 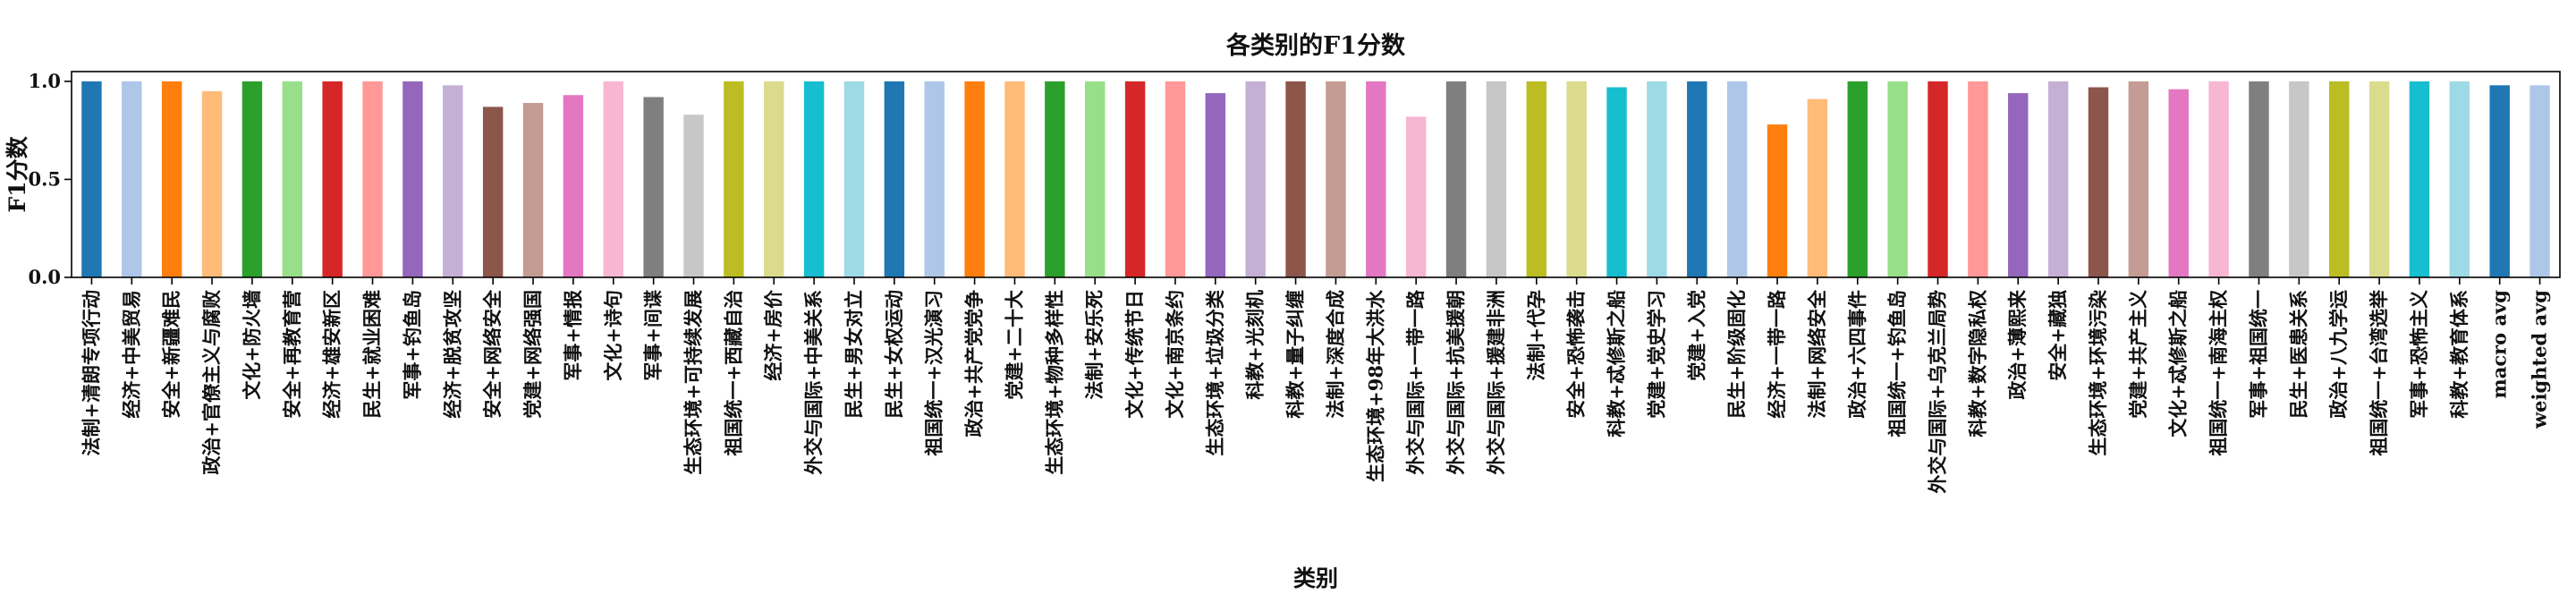 I want to click on x-tick-label: macro avg, so click(x=2499, y=345).